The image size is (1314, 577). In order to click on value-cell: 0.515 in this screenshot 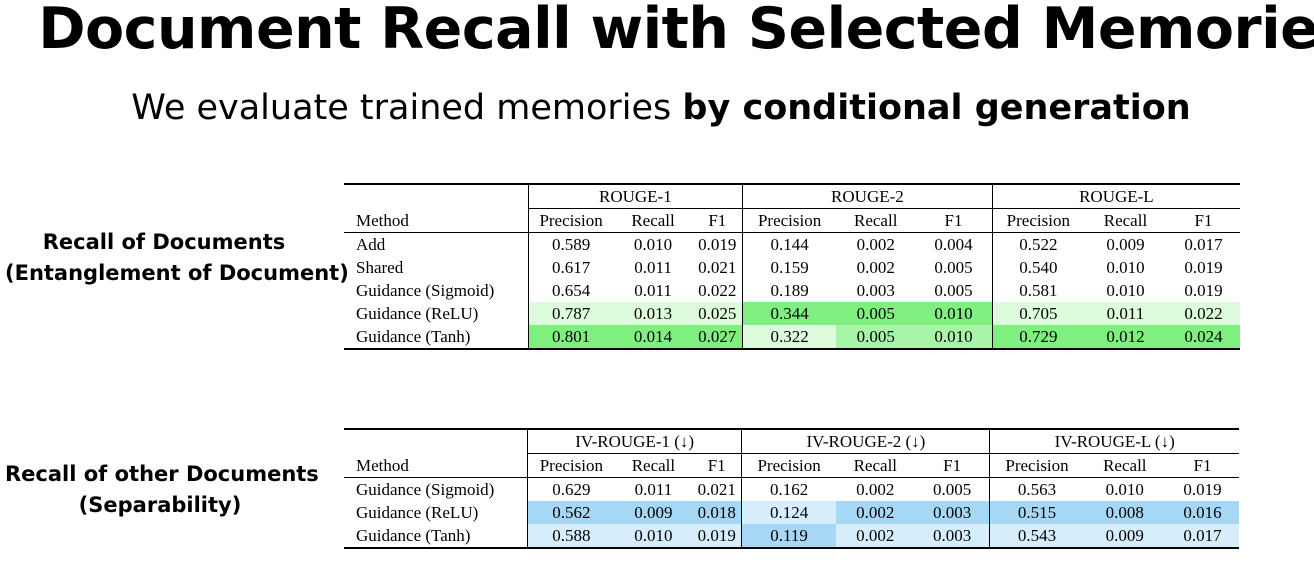, I will do `click(1036, 512)`.